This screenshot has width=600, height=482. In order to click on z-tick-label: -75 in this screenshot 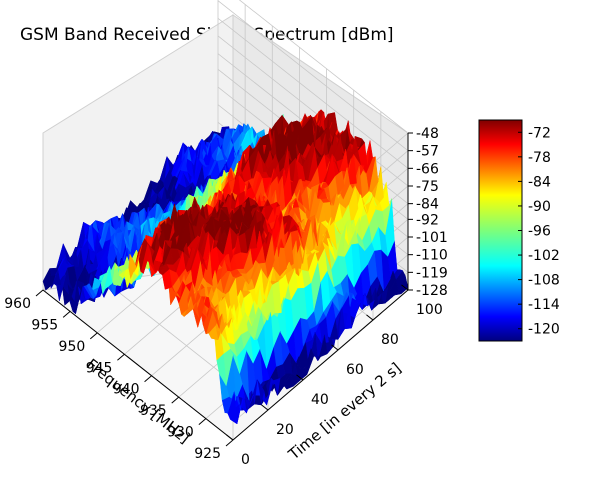, I will do `click(427, 187)`.